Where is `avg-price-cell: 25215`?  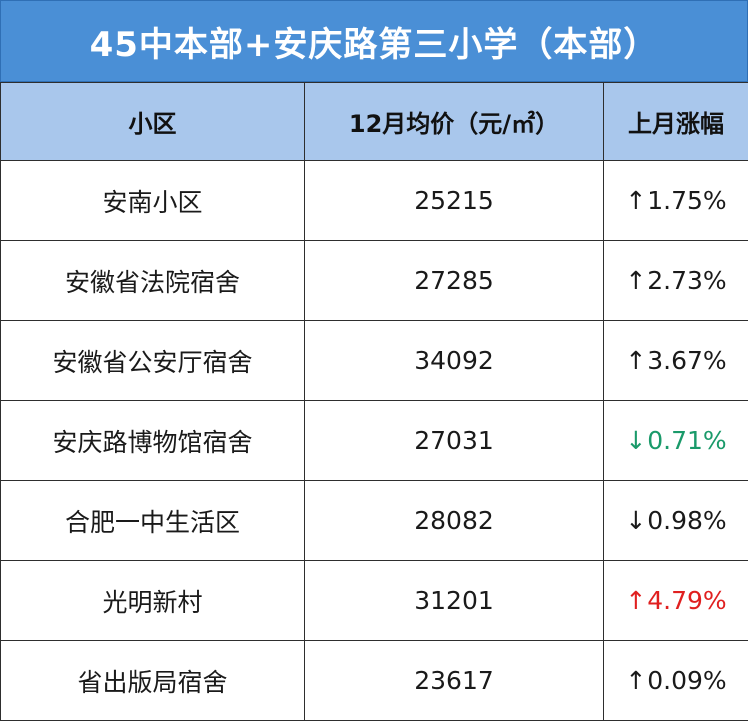 avg-price-cell: 25215 is located at coordinates (454, 200).